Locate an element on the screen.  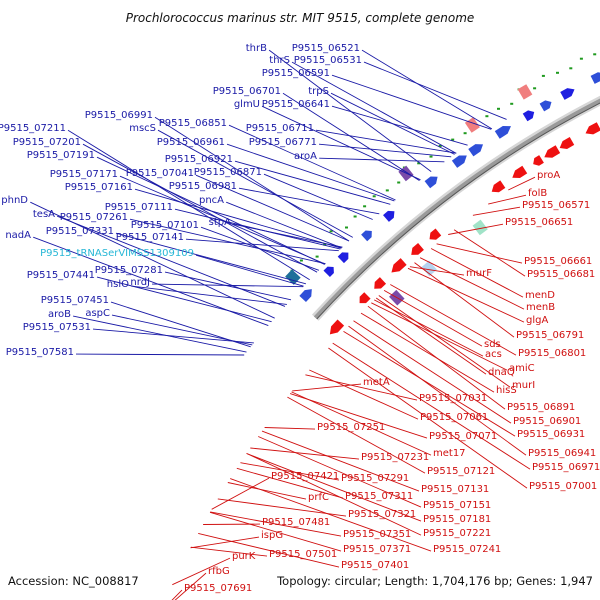
gene-label: P9515_06791 is located at coordinates (550, 335).